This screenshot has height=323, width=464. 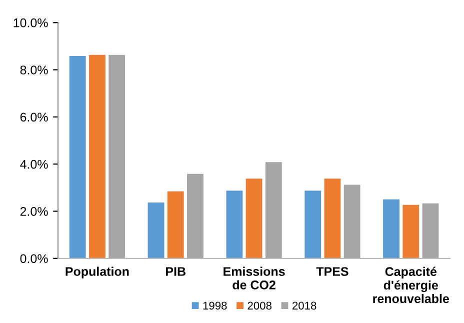 I want to click on x-tick-label: PIB, so click(x=176, y=271).